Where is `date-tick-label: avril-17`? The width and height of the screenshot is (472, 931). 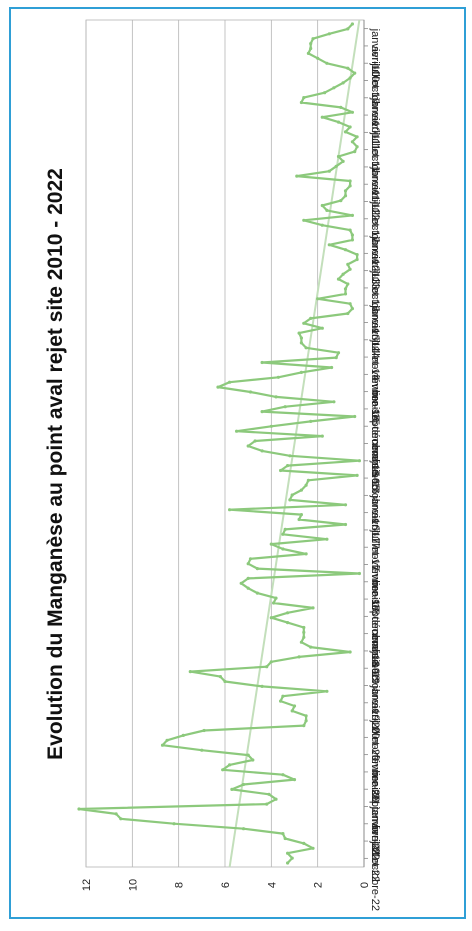 date-tick-label: avril-17 is located at coordinates (375, 531).